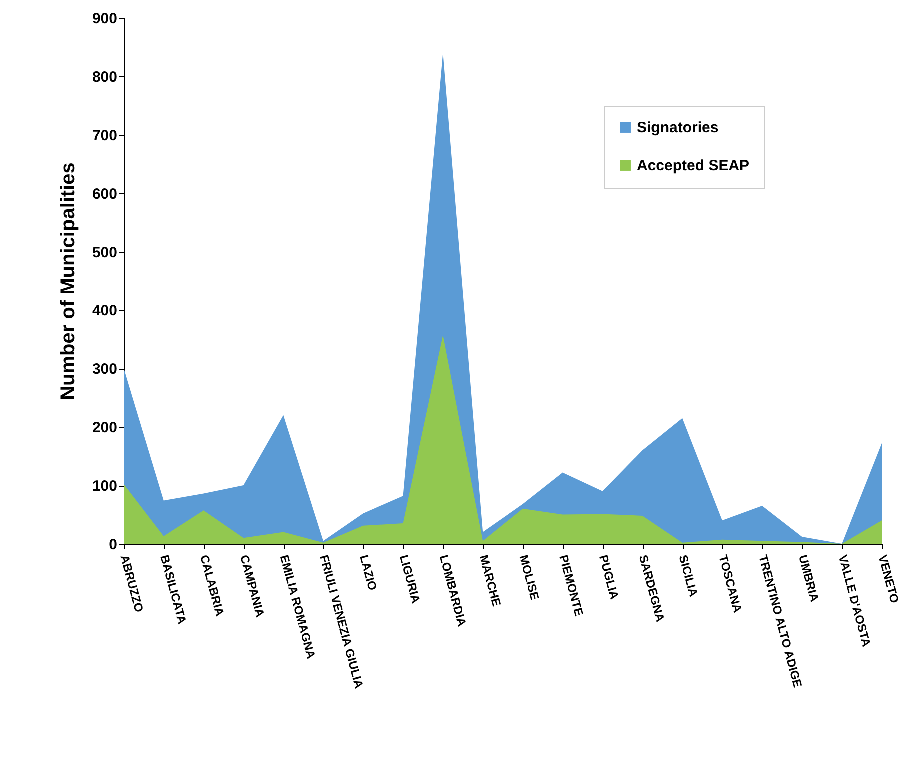  I want to click on x-tick-label: VENETO, so click(889, 579).